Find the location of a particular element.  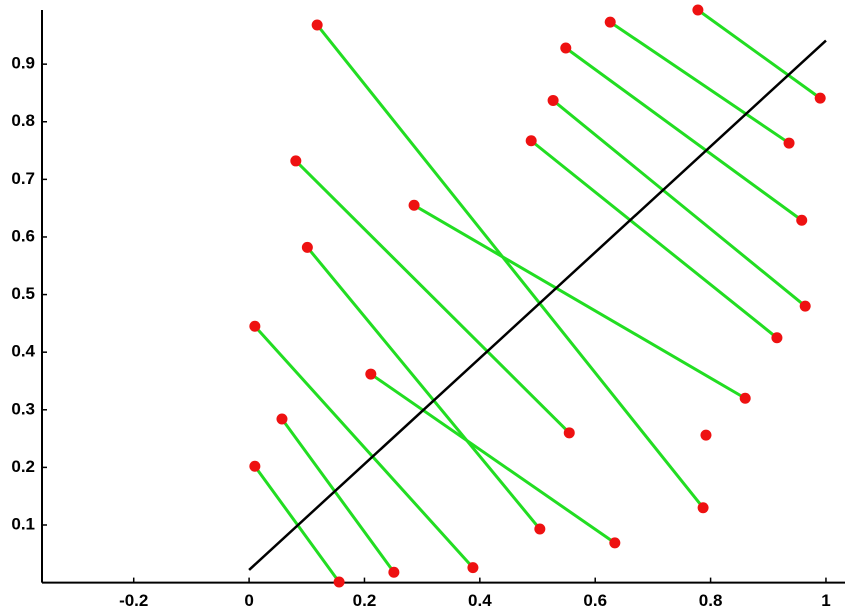

y-tick-label: 0.5 is located at coordinates (23, 293).